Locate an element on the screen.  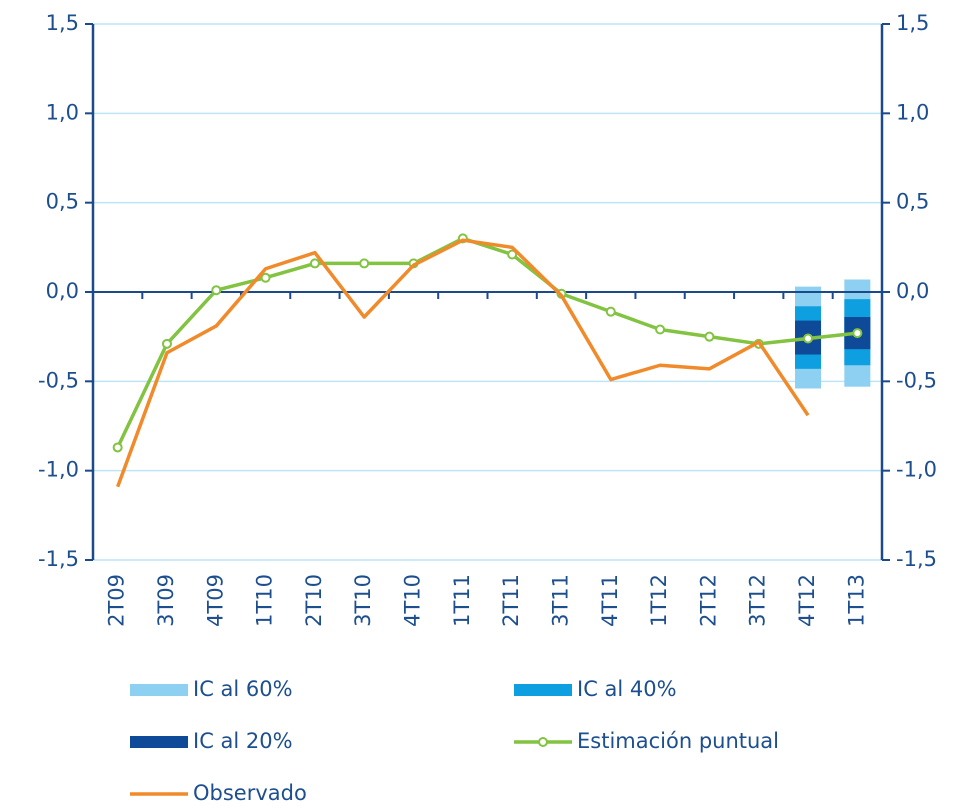
y-tick-label: 0,0 is located at coordinates (62, 291).